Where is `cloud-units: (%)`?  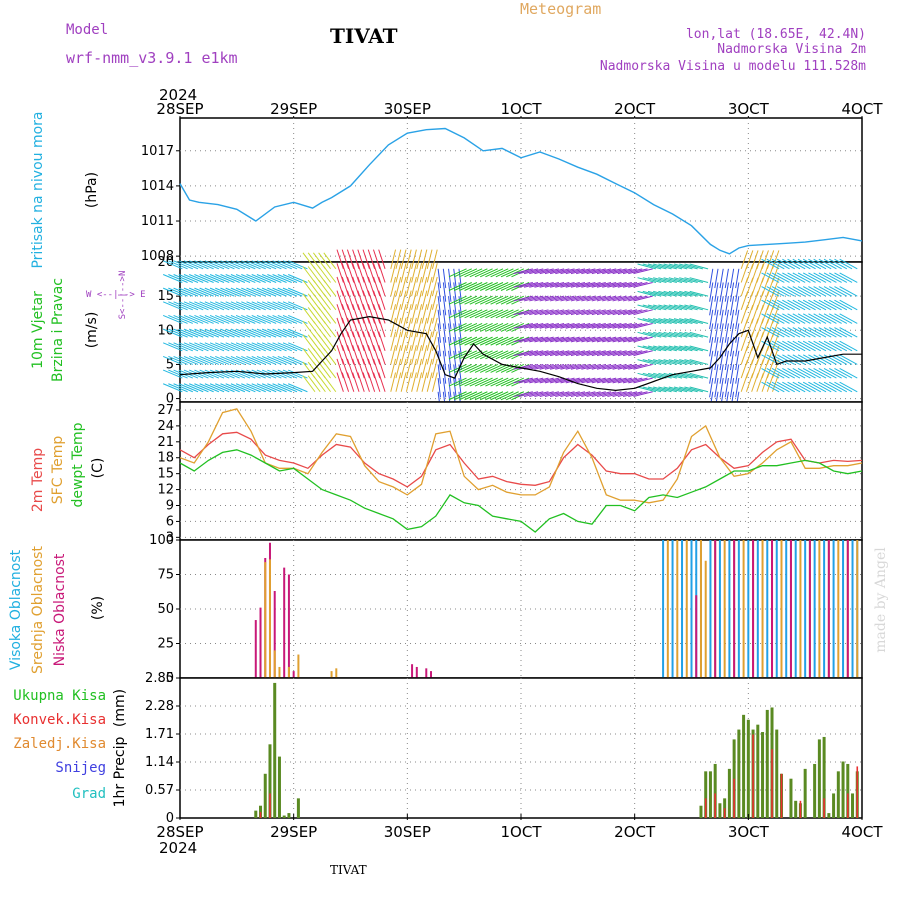
cloud-units: (%) is located at coordinates (98, 608).